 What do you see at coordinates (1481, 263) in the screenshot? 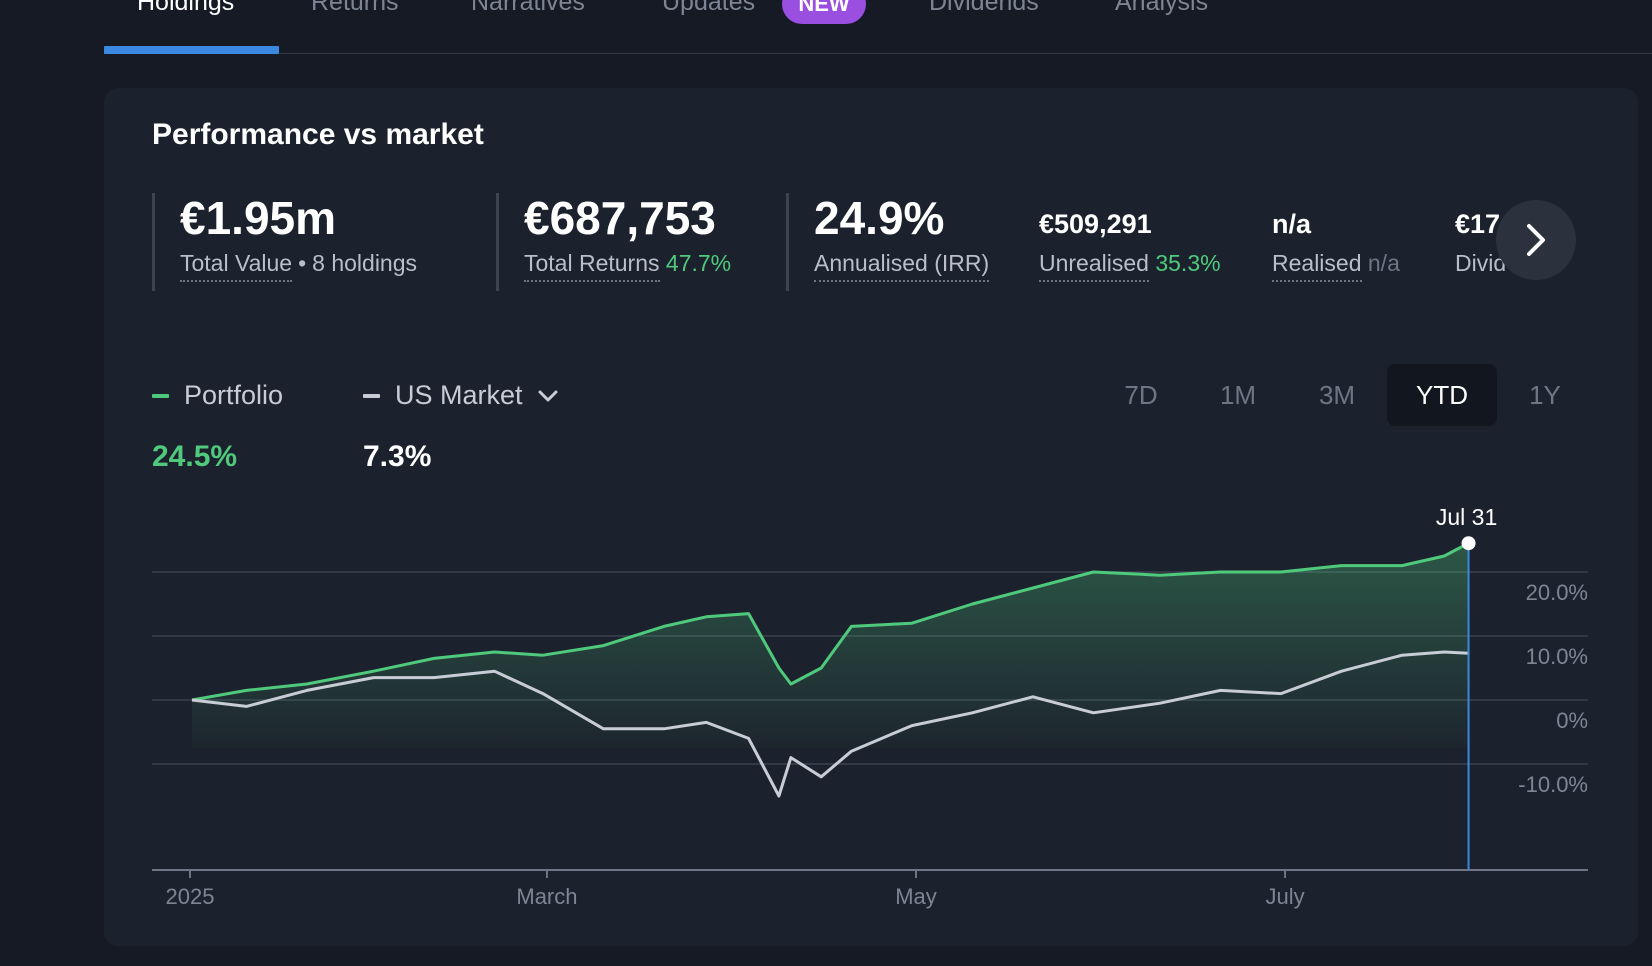
I see `stat-label: Divid` at bounding box center [1481, 263].